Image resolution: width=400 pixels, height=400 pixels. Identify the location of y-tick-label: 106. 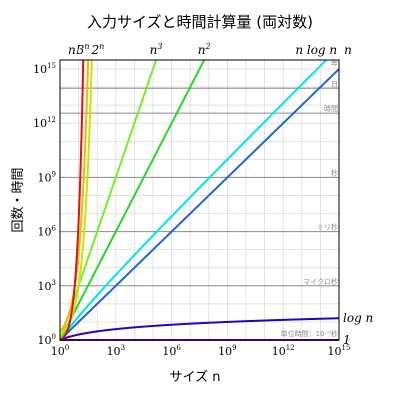
(47, 232).